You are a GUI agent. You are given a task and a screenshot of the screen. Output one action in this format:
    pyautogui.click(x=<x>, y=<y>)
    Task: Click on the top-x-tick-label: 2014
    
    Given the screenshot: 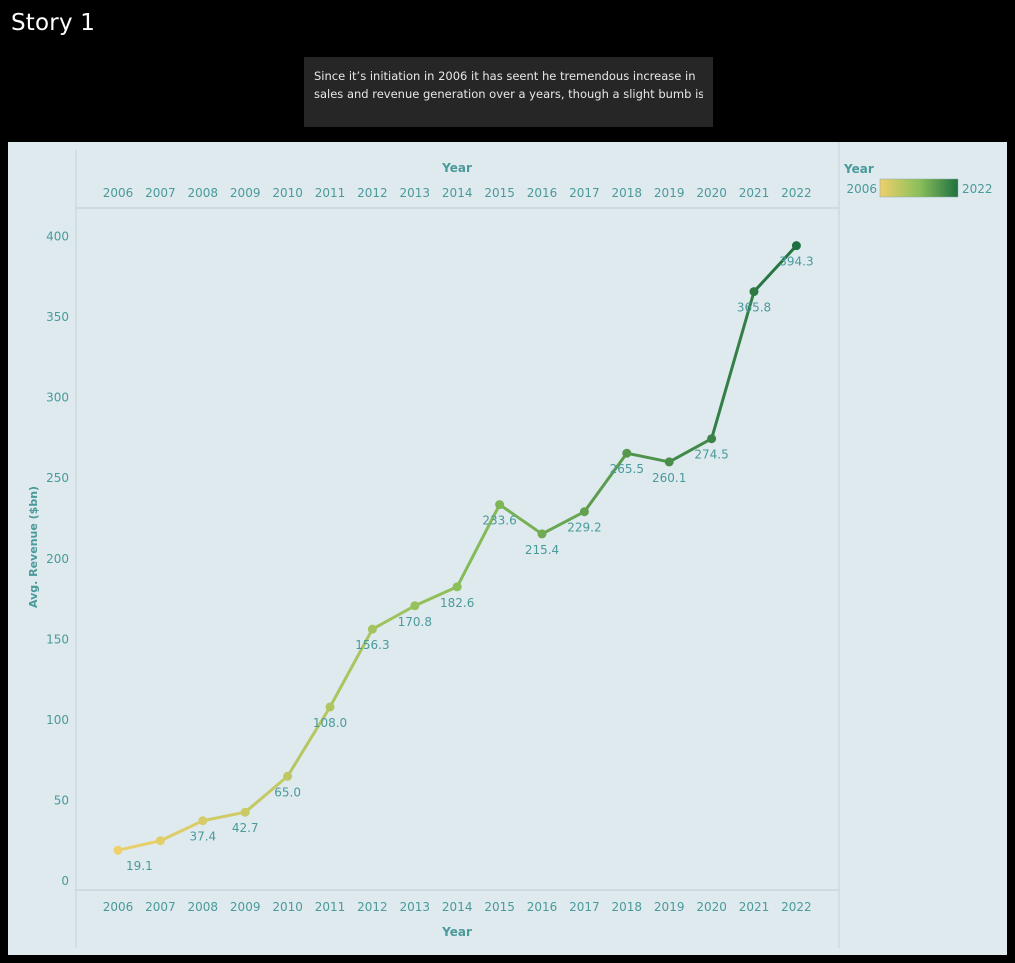 What is the action you would take?
    pyautogui.click(x=457, y=193)
    